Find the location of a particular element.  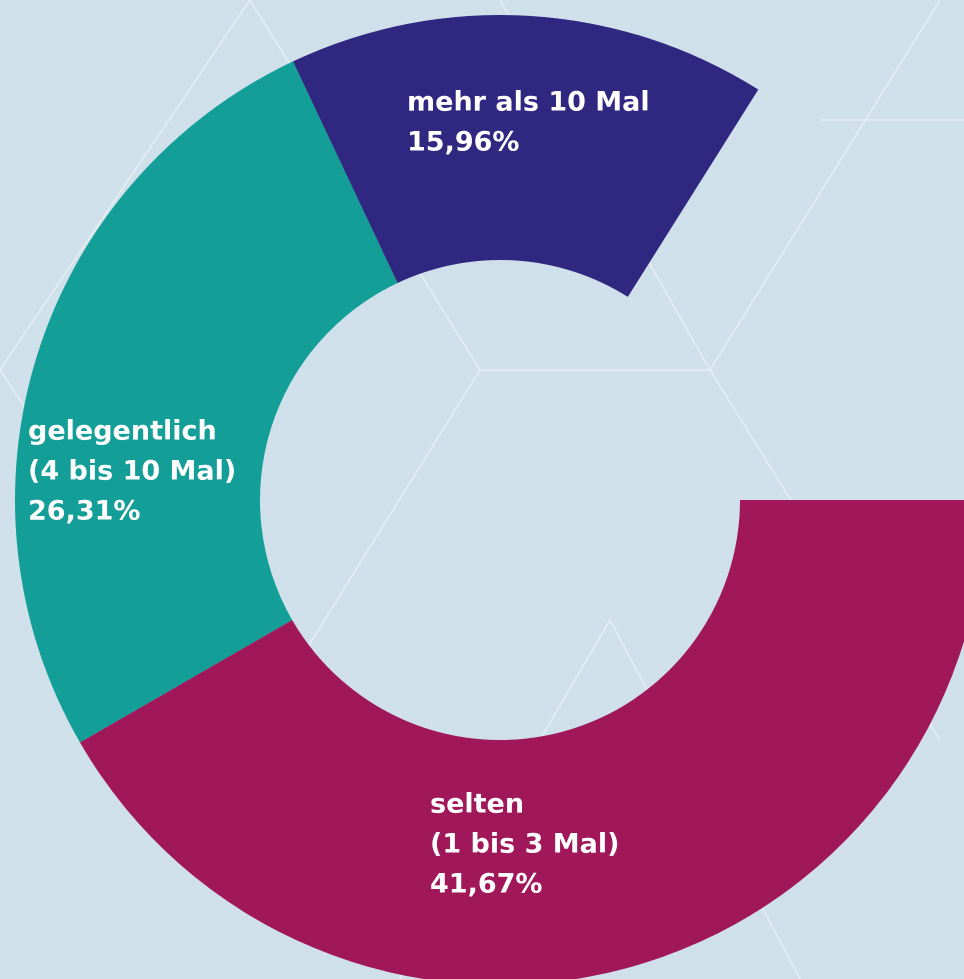

segment-label: gelegentlich is located at coordinates (122, 431).